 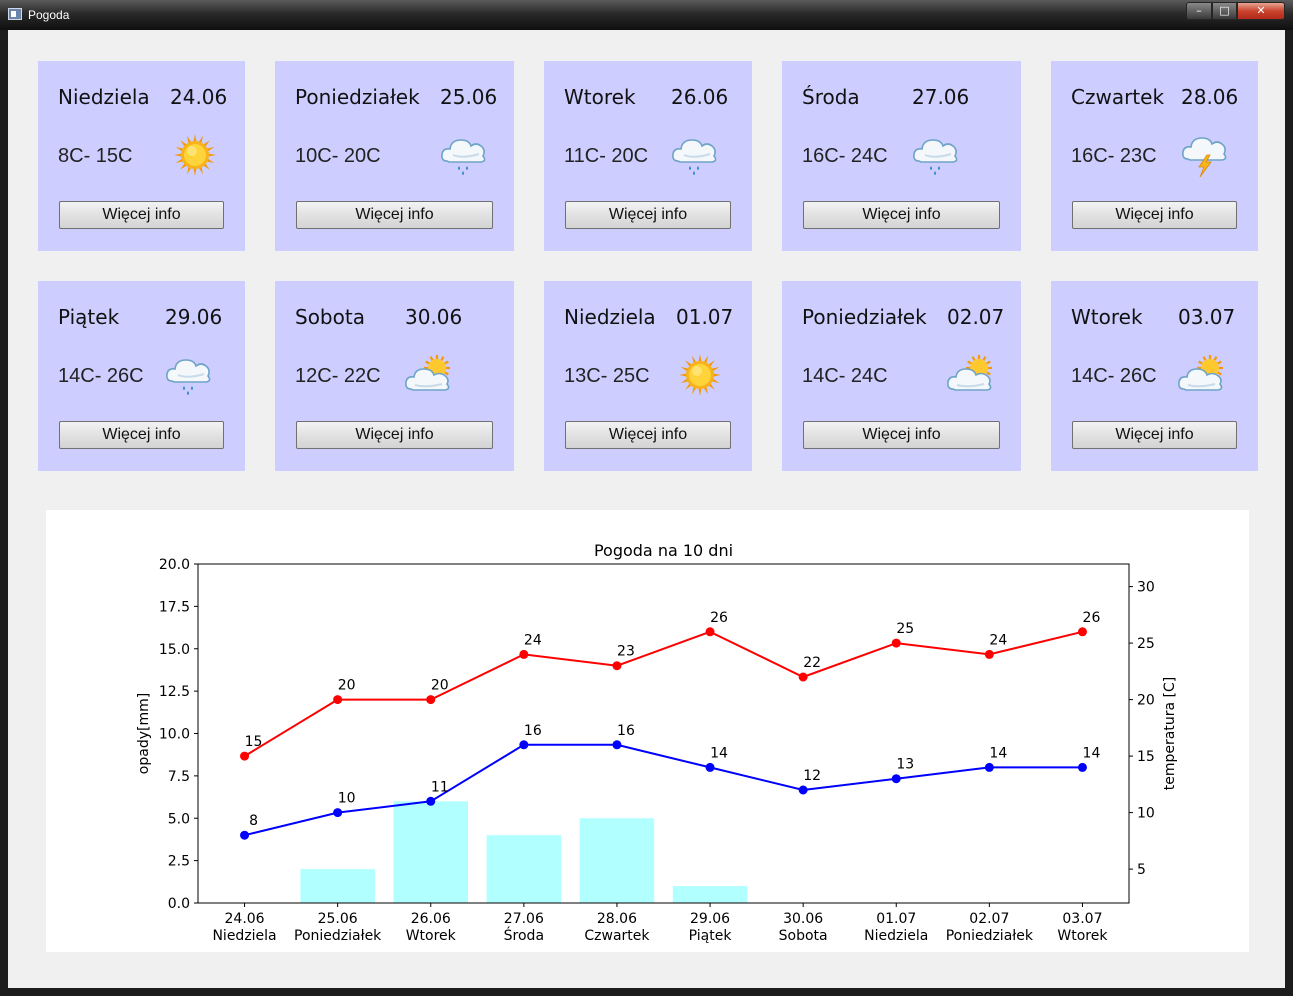 What do you see at coordinates (174, 735) in the screenshot?
I see `y-tick-label: 10.0` at bounding box center [174, 735].